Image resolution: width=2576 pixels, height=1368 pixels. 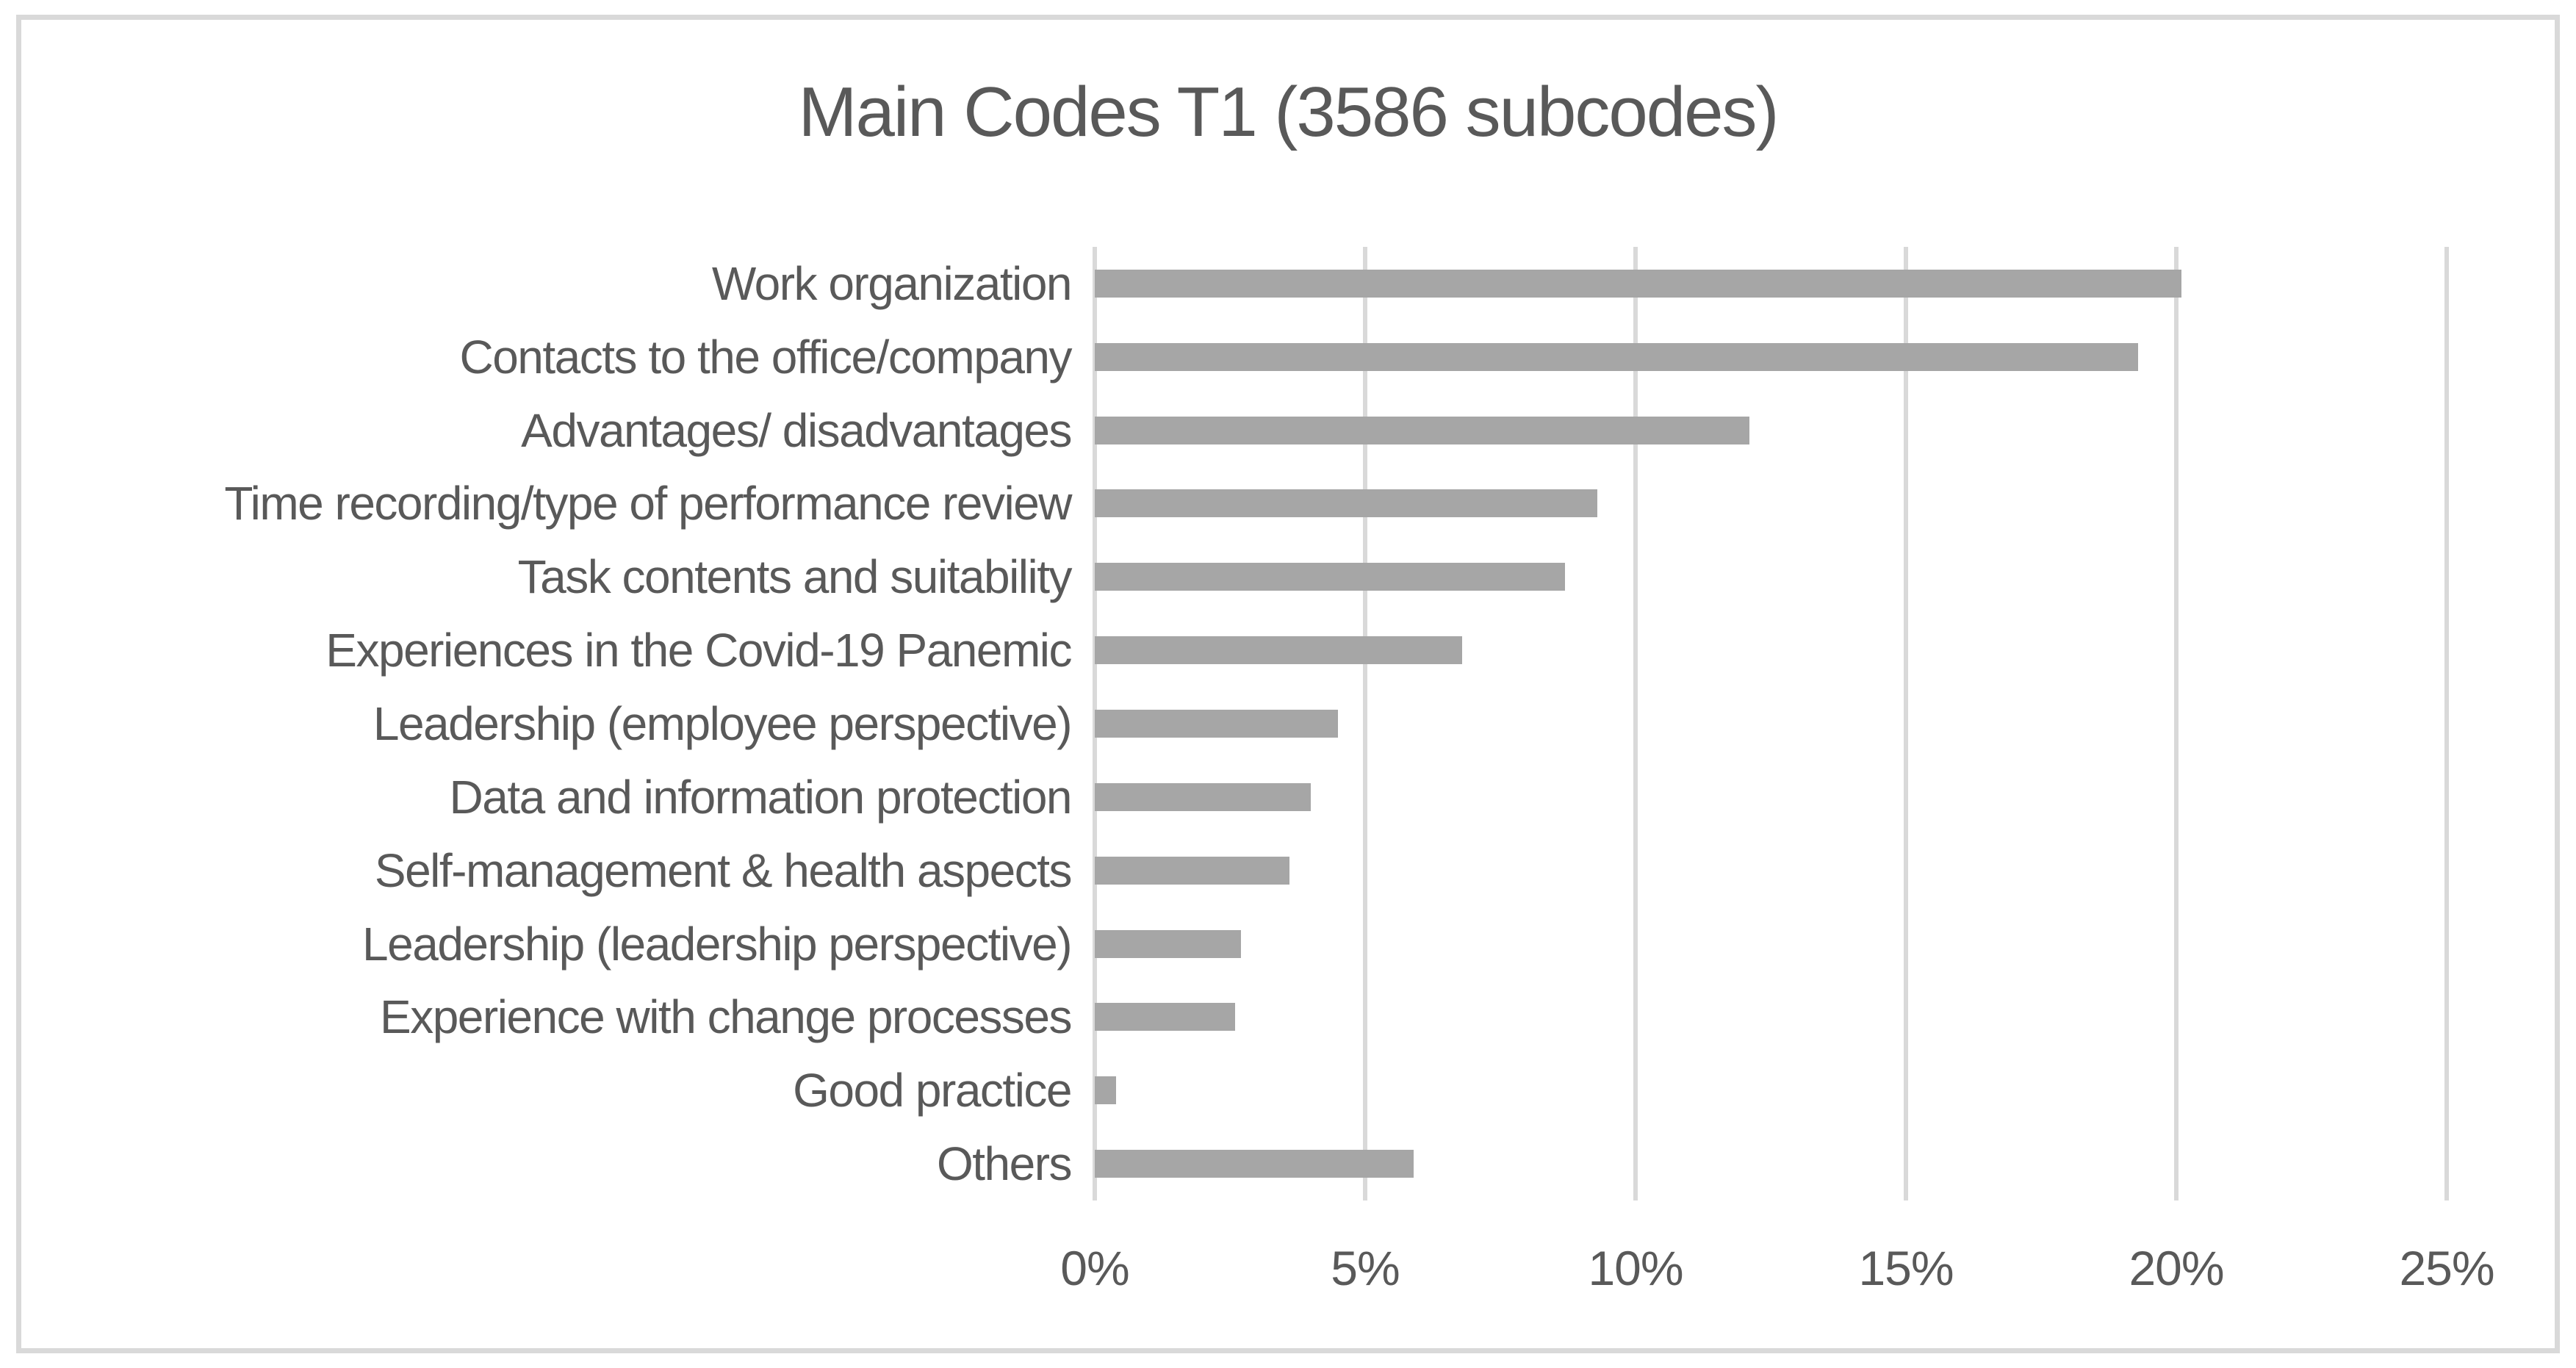 I want to click on x-tick-label-25%: 25%, so click(x=2446, y=1268).